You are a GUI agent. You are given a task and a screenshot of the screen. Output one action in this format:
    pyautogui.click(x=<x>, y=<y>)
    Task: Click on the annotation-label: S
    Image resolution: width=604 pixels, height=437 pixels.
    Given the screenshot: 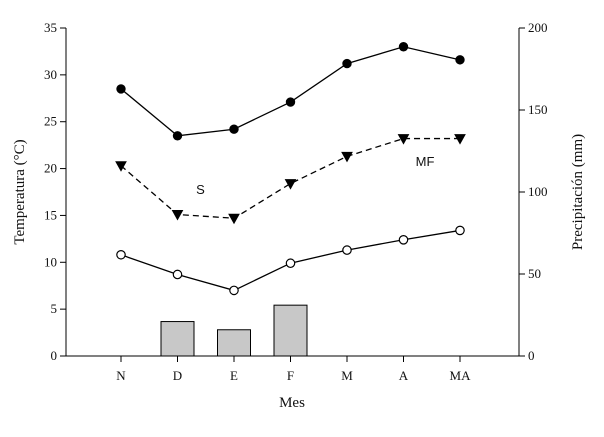 What is the action you would take?
    pyautogui.click(x=200, y=189)
    